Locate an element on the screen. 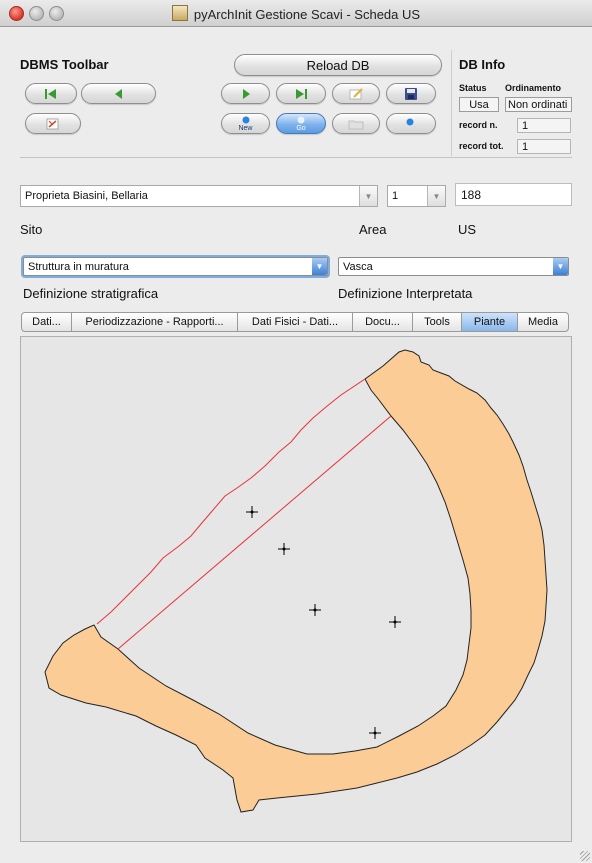 Image resolution: width=592 pixels, height=863 pixels. sito-label: Sito is located at coordinates (31, 229).